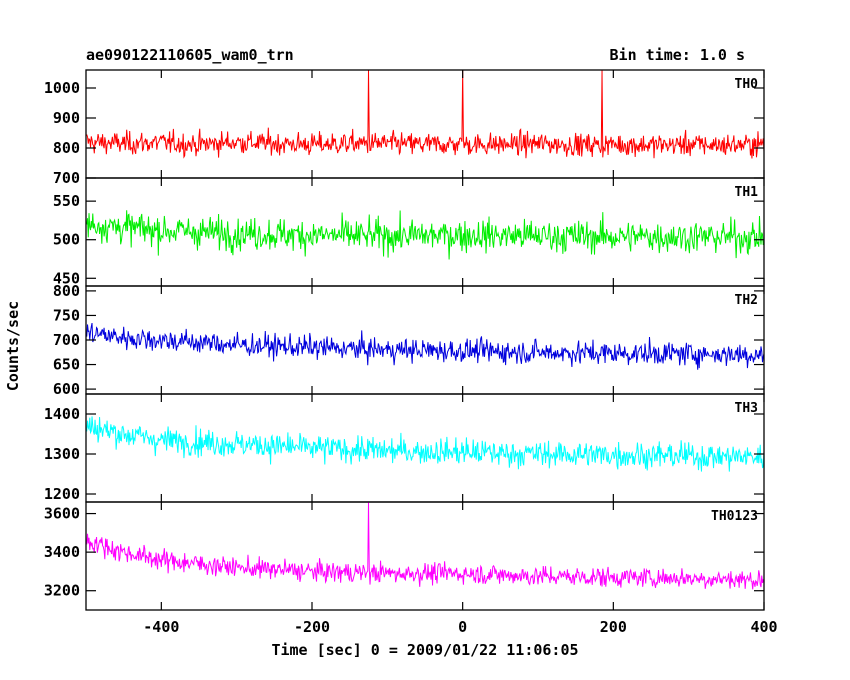 This screenshot has height=680, width=850. I want to click on panel-frame-th0, so click(425, 124).